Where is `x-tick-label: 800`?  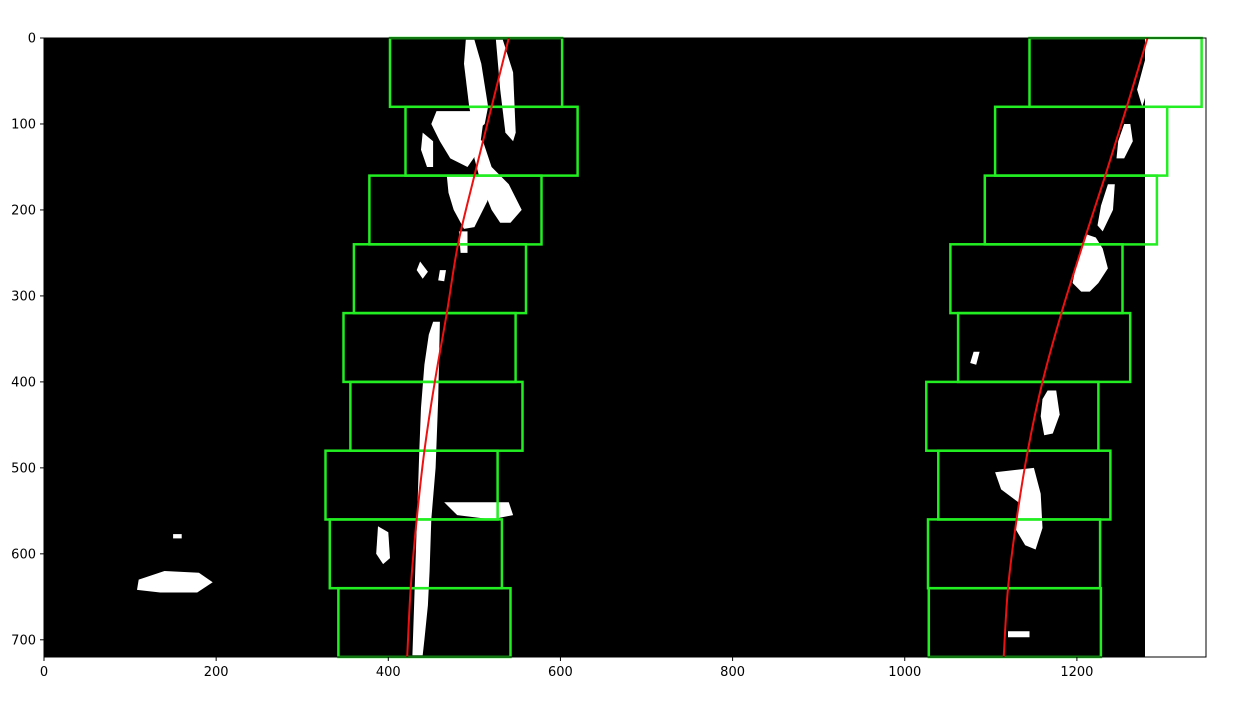
x-tick-label: 800 is located at coordinates (732, 672).